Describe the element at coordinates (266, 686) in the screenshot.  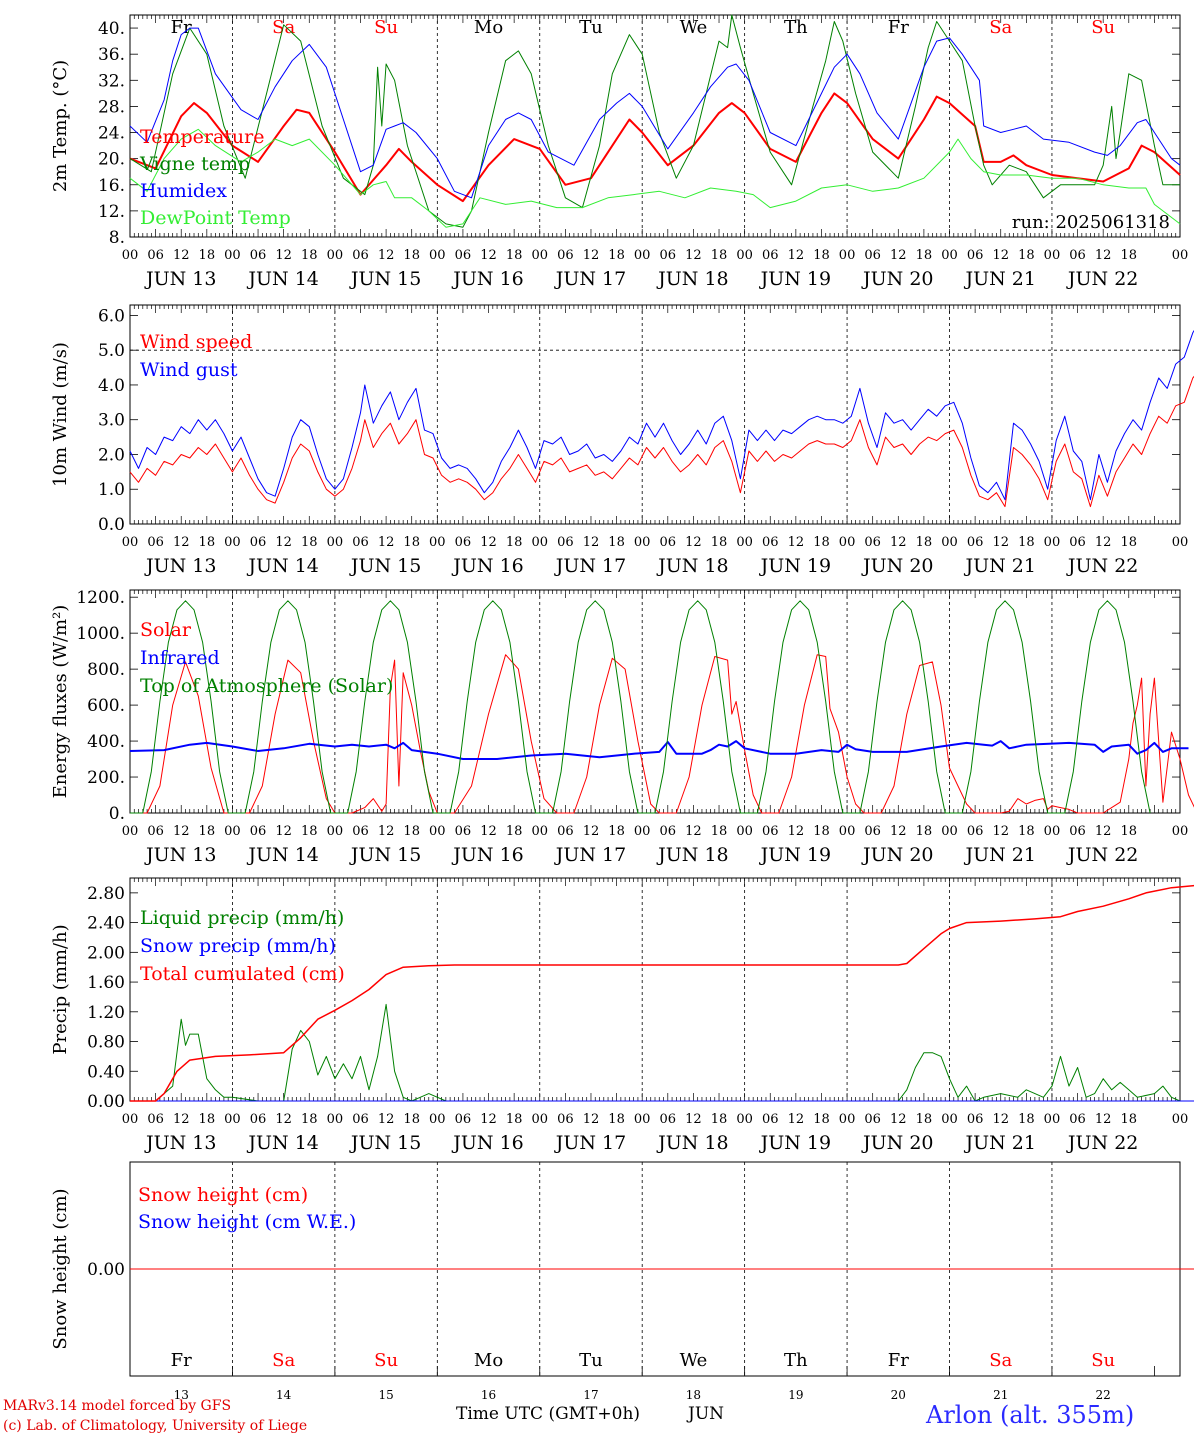
I see `legend-entry: Top of Atmosphere (Solar)` at that location.